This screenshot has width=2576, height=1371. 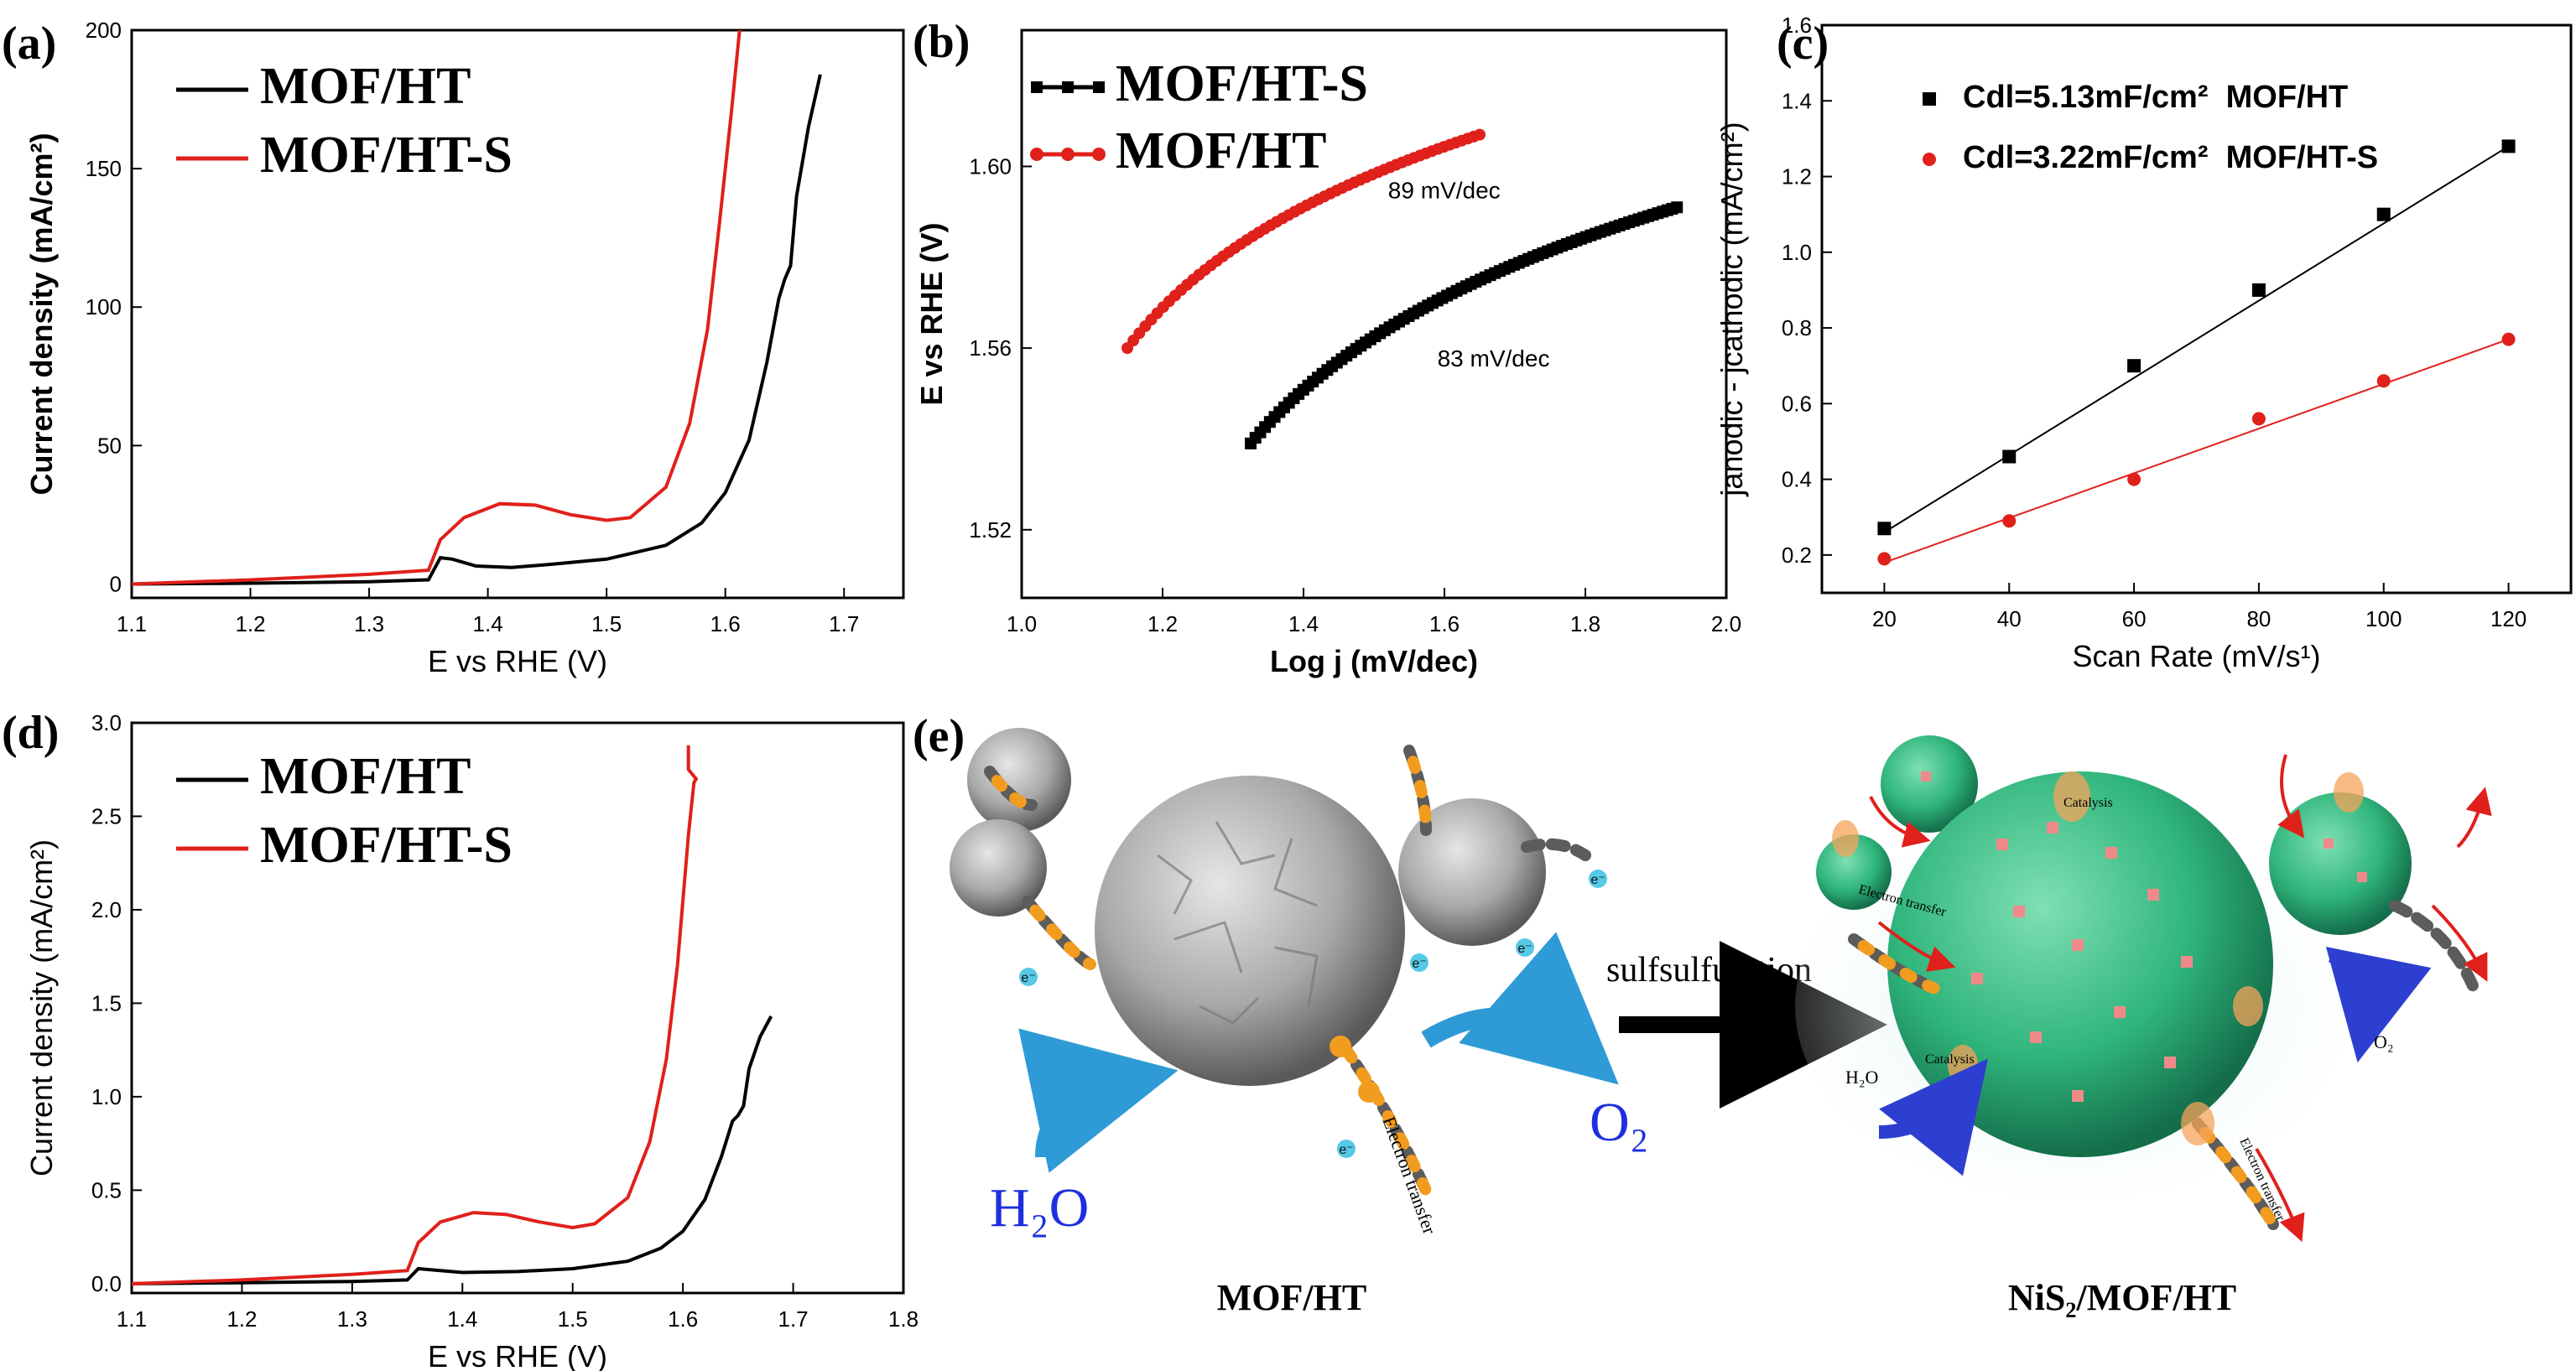 I want to click on y-axis-label: janodic - jcathodic (mA/cm²), so click(x=1732, y=309).